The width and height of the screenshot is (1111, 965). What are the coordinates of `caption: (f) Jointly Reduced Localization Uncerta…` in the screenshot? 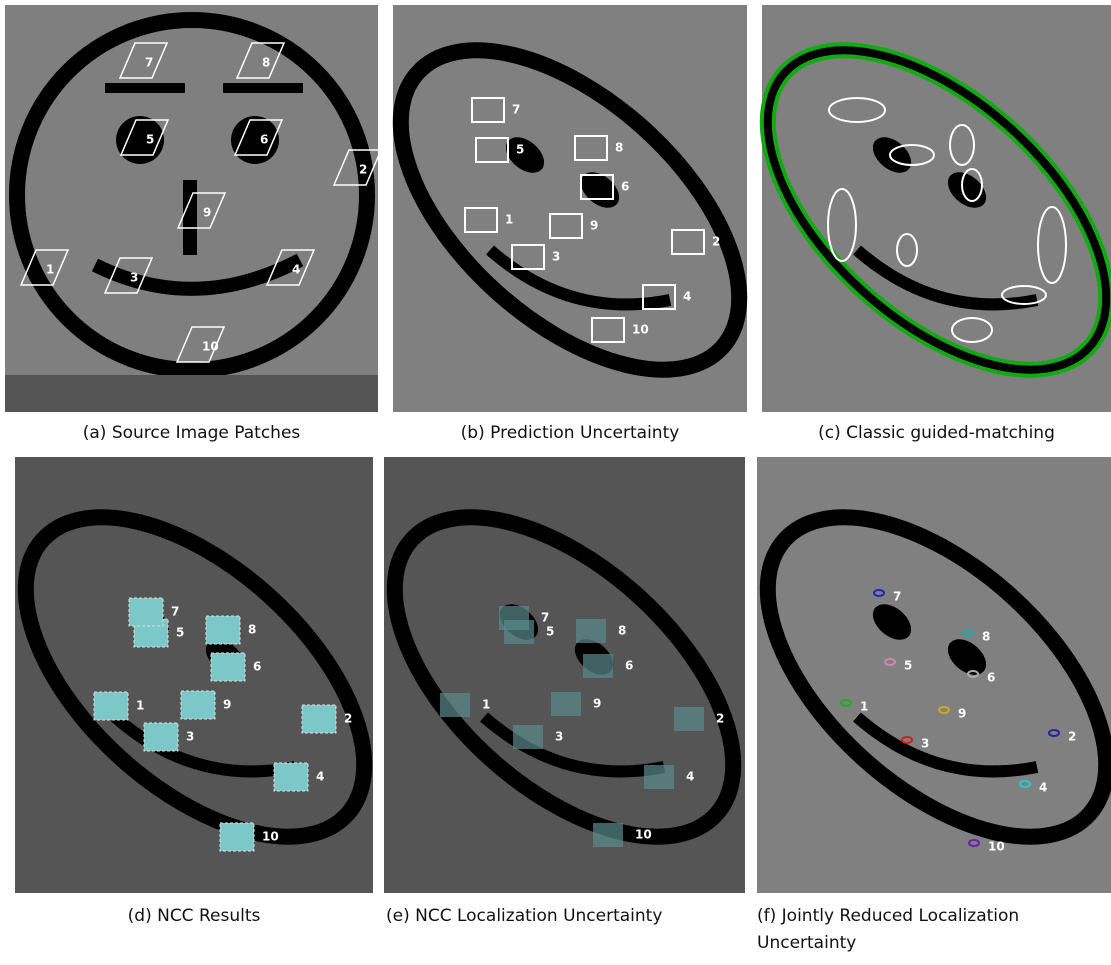 It's located at (888, 929).